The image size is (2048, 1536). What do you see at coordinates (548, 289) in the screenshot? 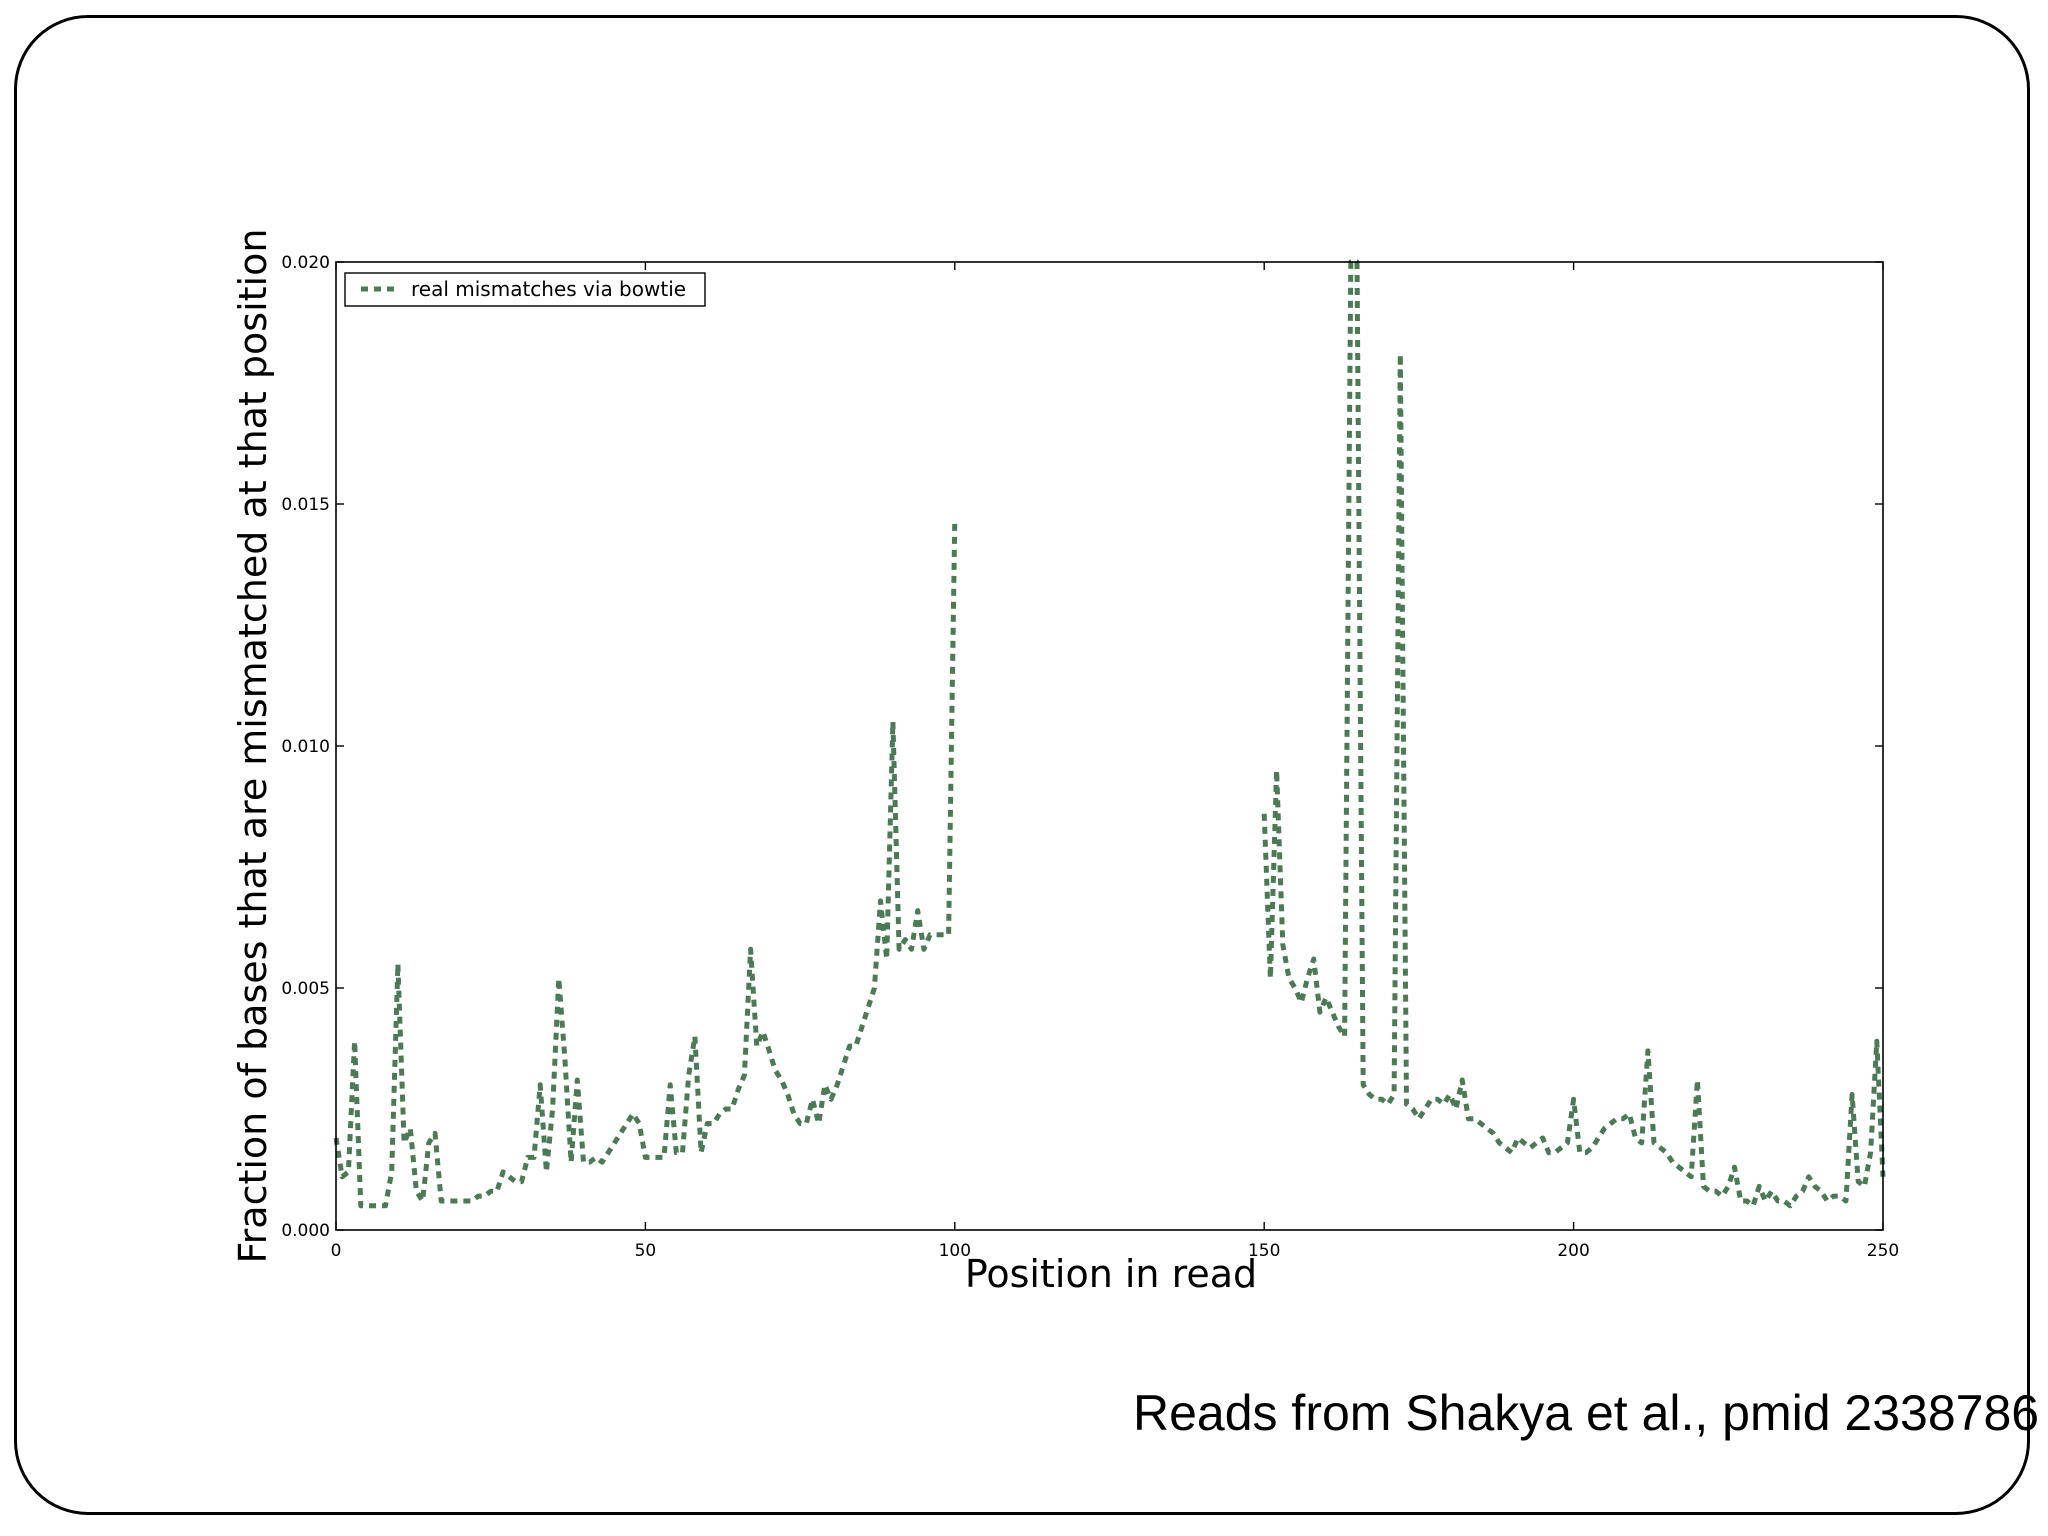
I see `legend-label: real mismatches via bowtie` at bounding box center [548, 289].